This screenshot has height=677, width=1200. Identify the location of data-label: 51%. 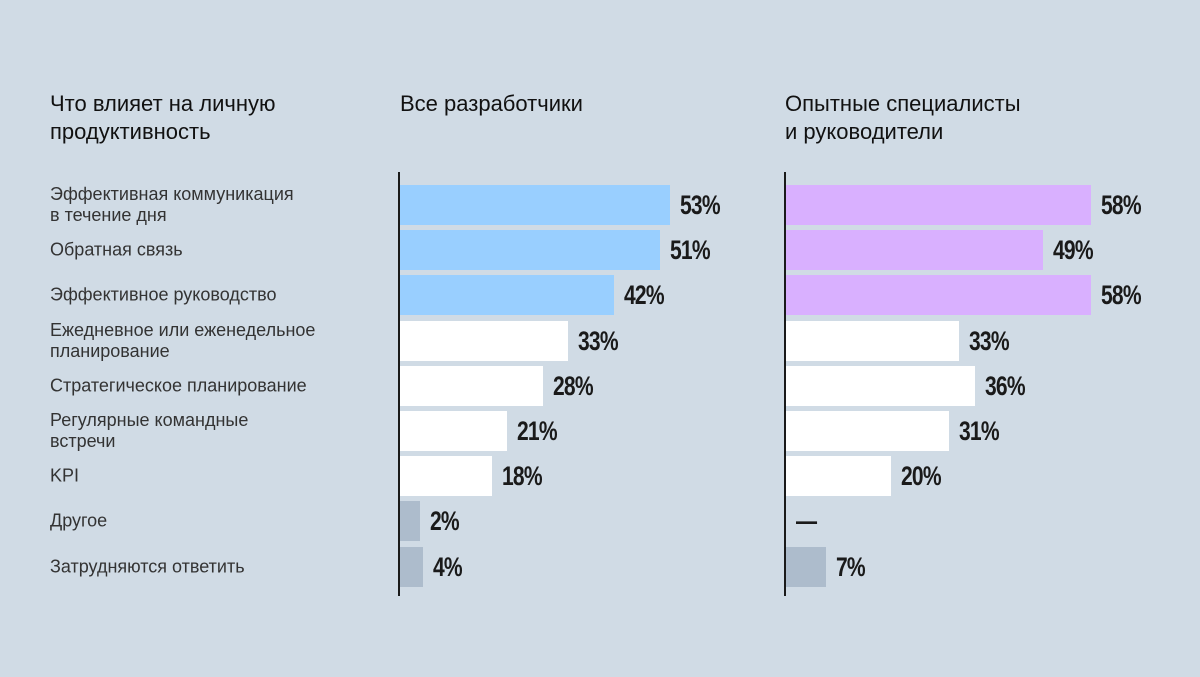
(690, 250).